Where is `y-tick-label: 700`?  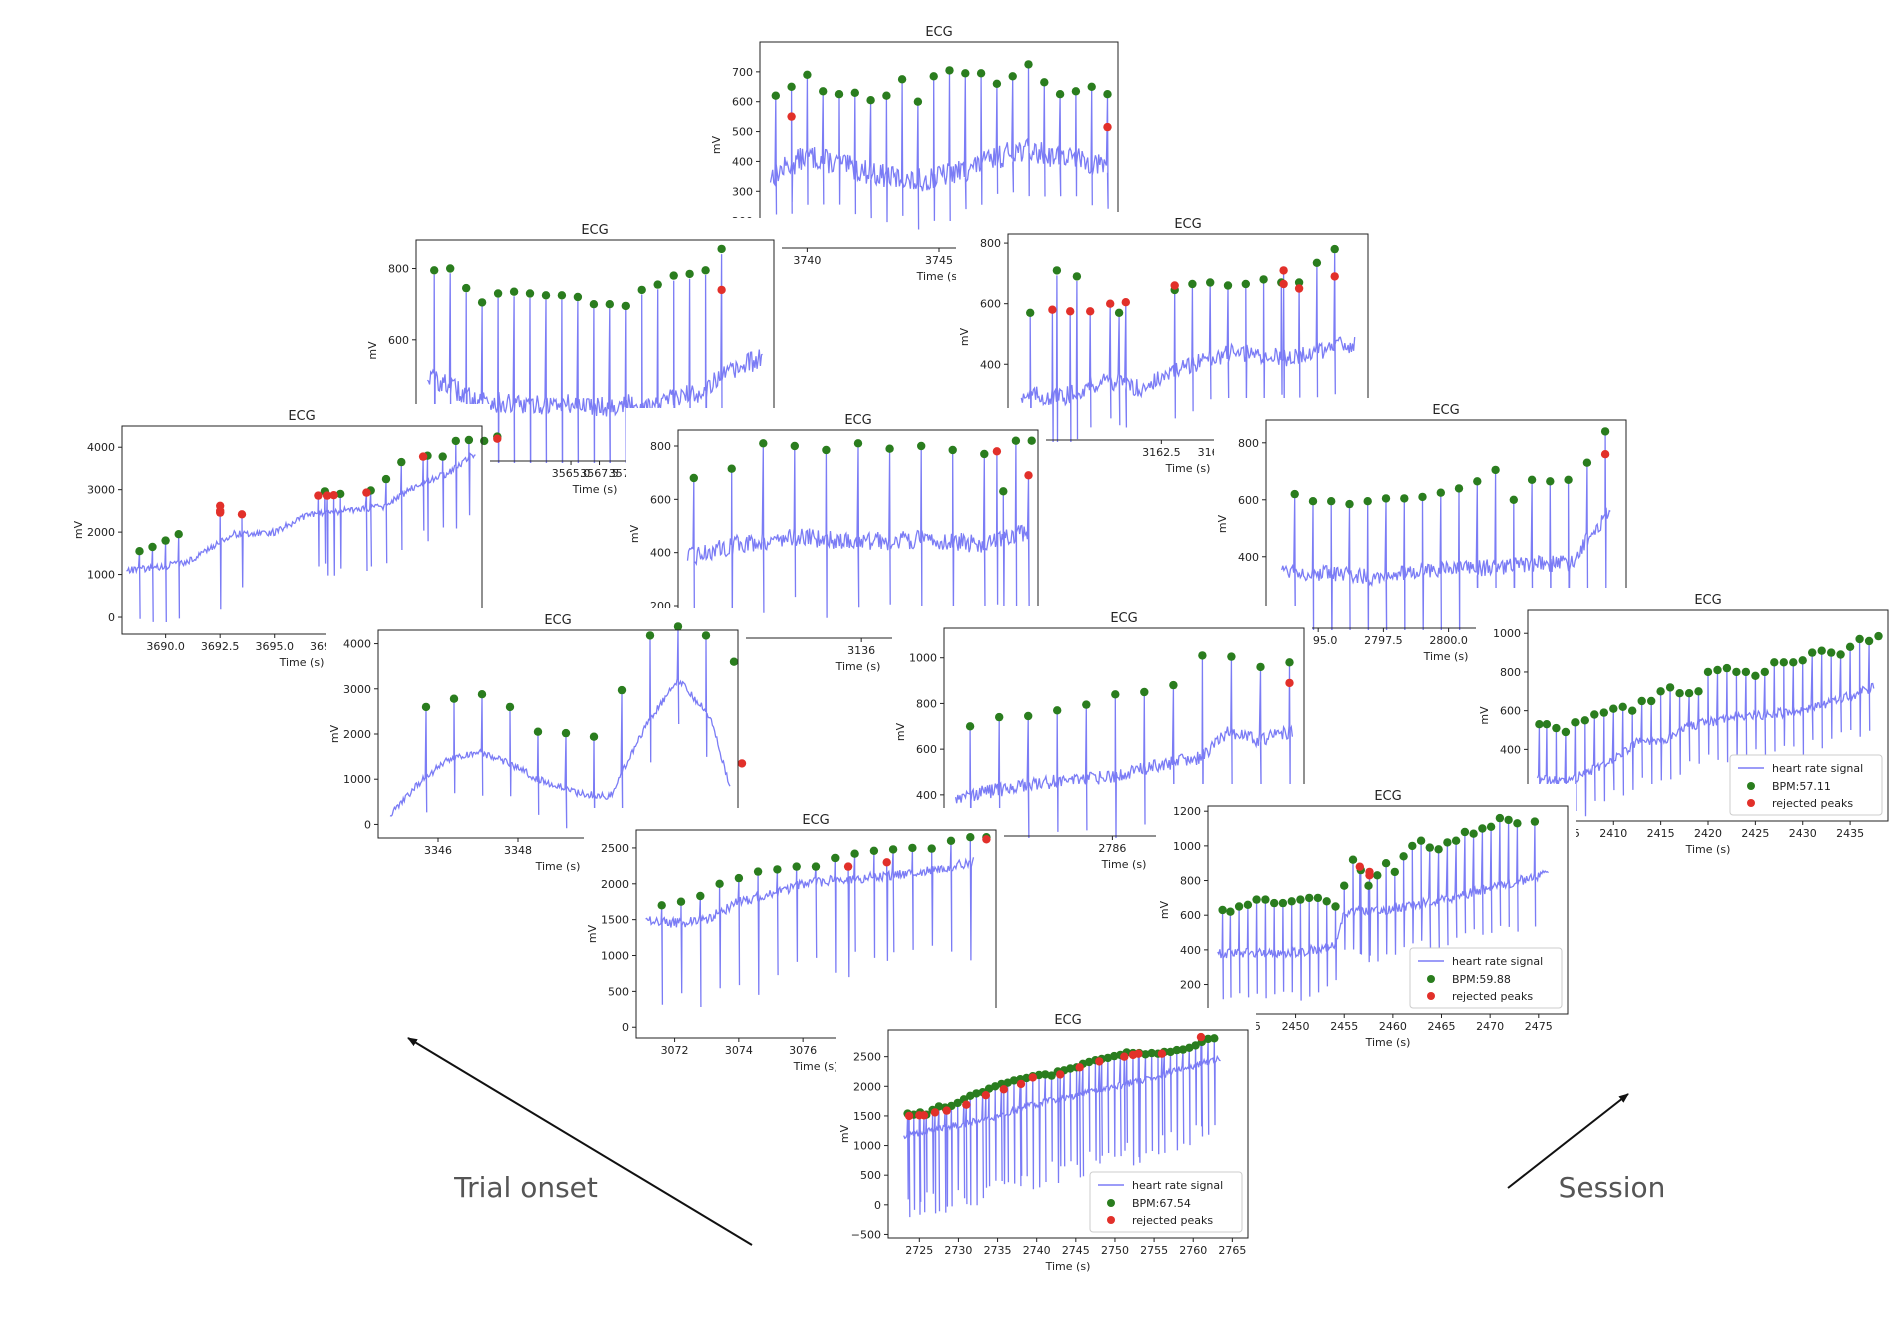 y-tick-label: 700 is located at coordinates (742, 72).